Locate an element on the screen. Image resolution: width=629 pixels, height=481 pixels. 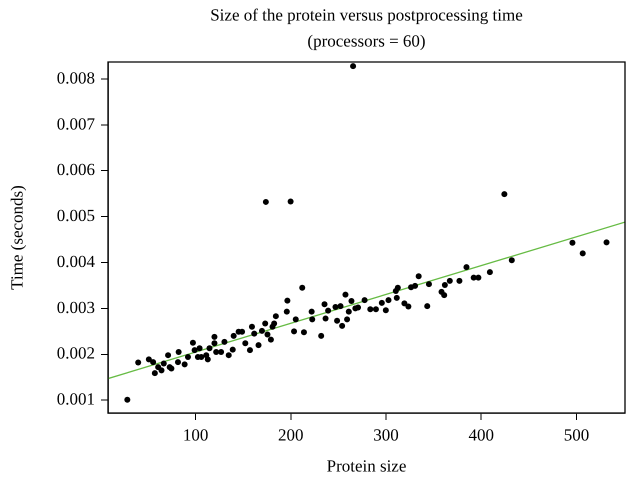
x-tick-label: 500 is located at coordinates (577, 435).